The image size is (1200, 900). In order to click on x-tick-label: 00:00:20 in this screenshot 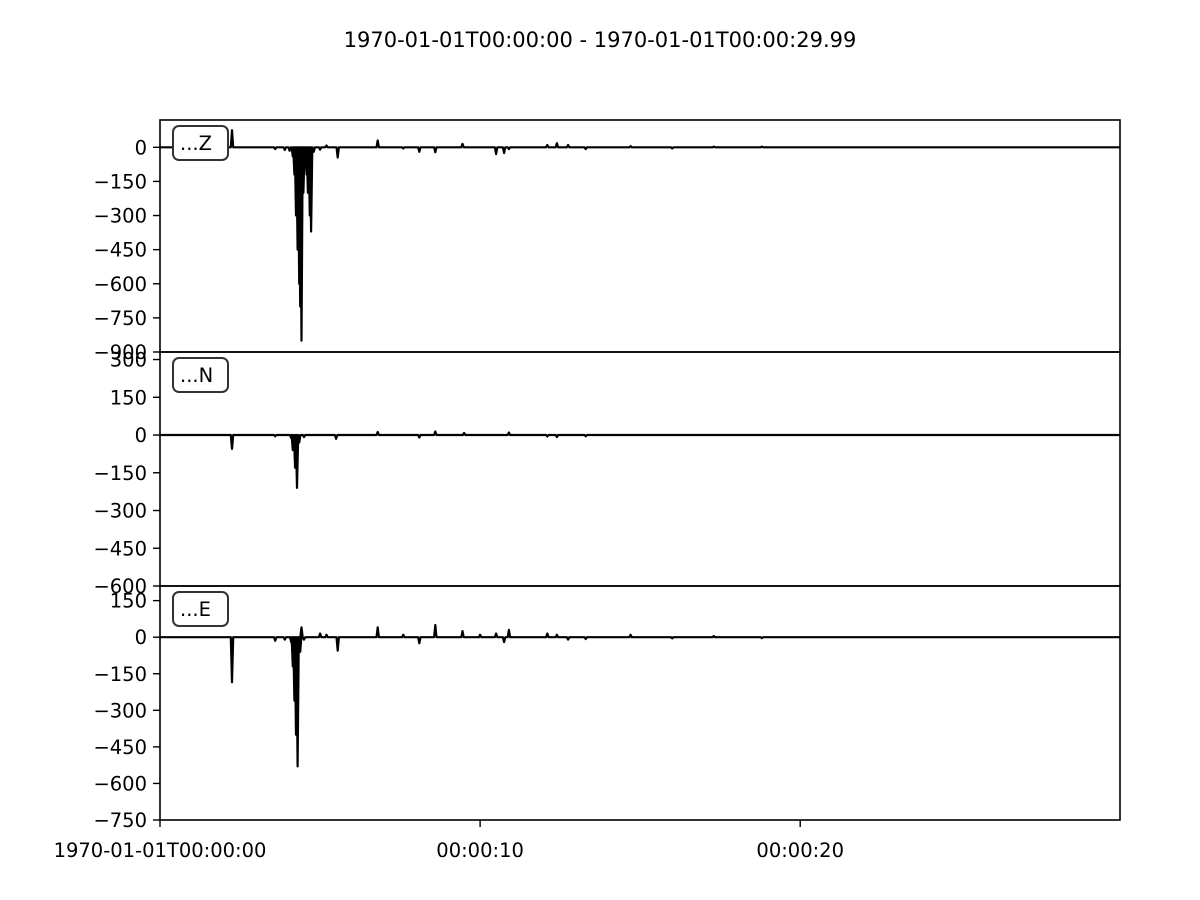, I will do `click(800, 850)`.